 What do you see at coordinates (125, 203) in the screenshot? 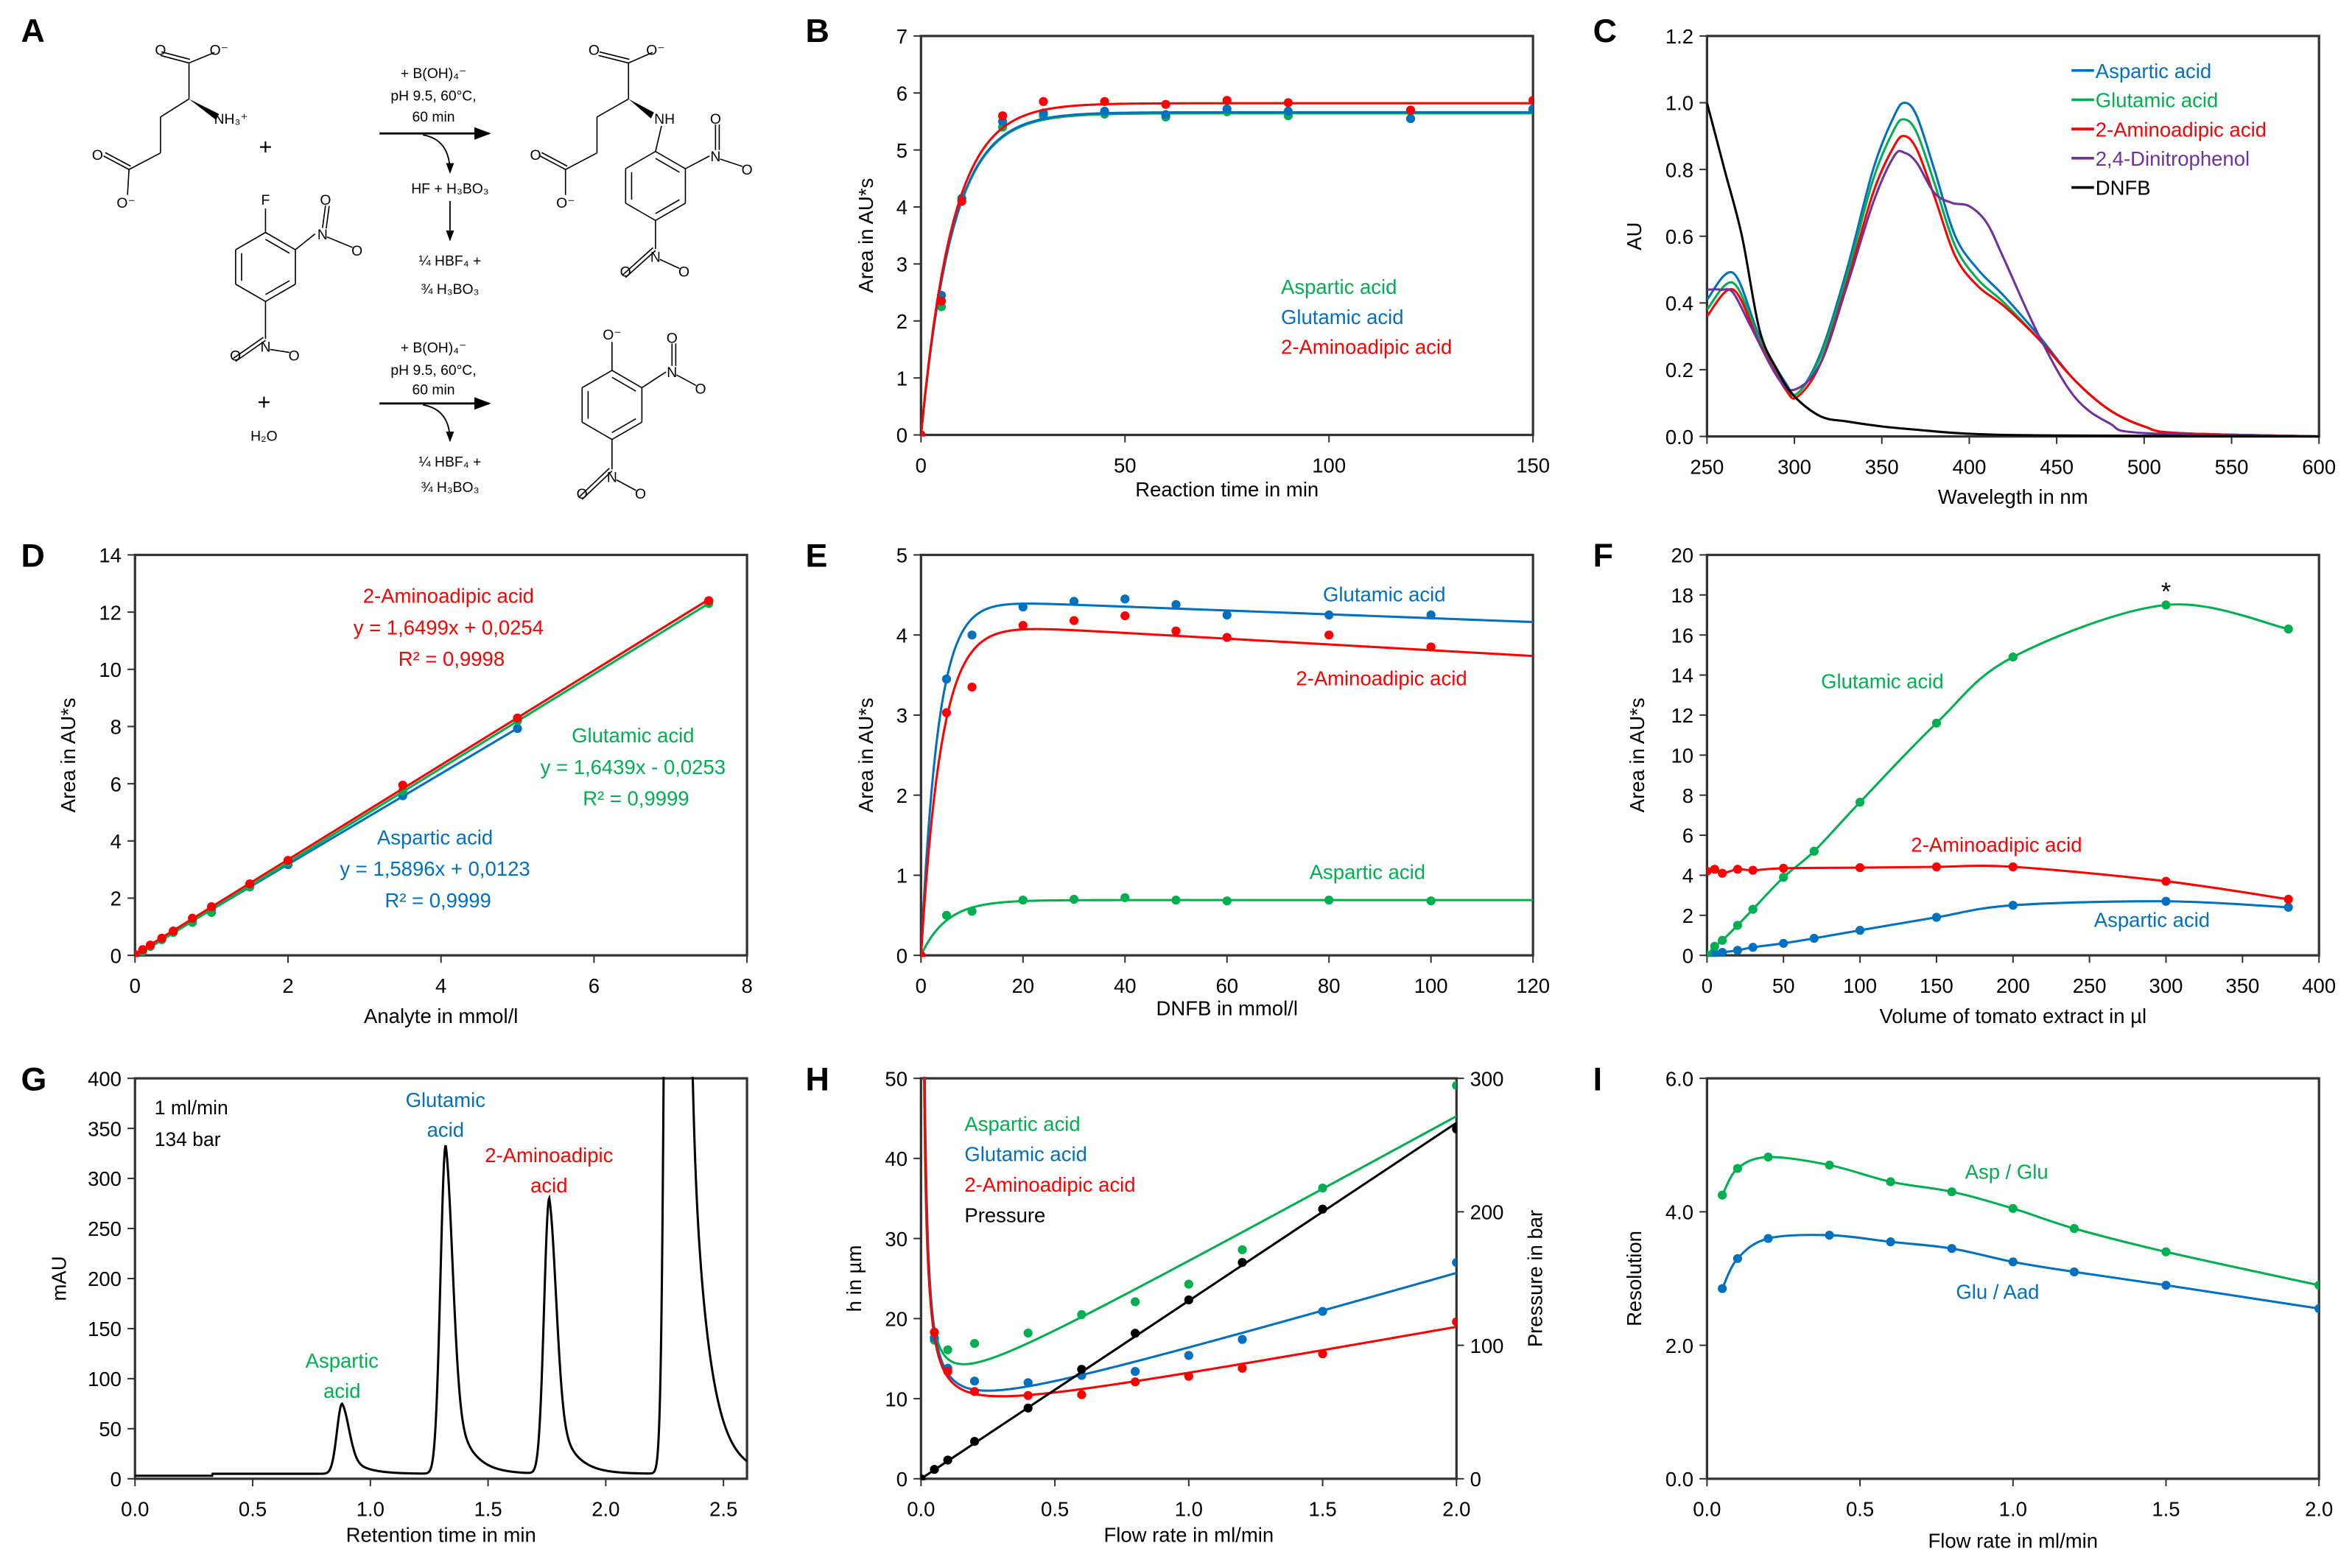
I see `atom-label: O⁻` at bounding box center [125, 203].